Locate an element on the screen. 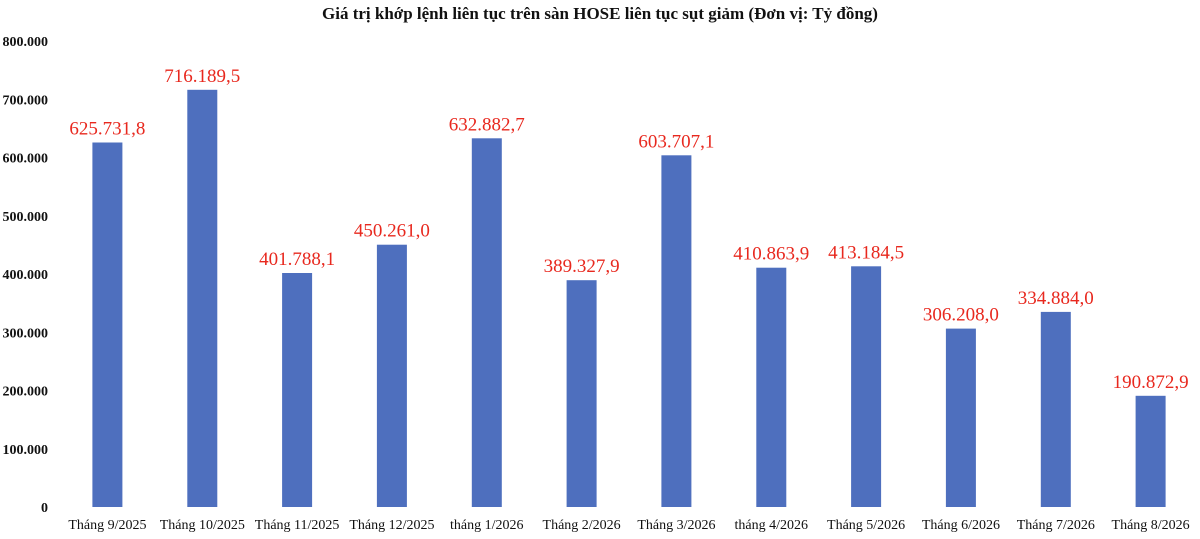 The height and width of the screenshot is (539, 1200). y-tick-label: 400.000 is located at coordinates (26, 275).